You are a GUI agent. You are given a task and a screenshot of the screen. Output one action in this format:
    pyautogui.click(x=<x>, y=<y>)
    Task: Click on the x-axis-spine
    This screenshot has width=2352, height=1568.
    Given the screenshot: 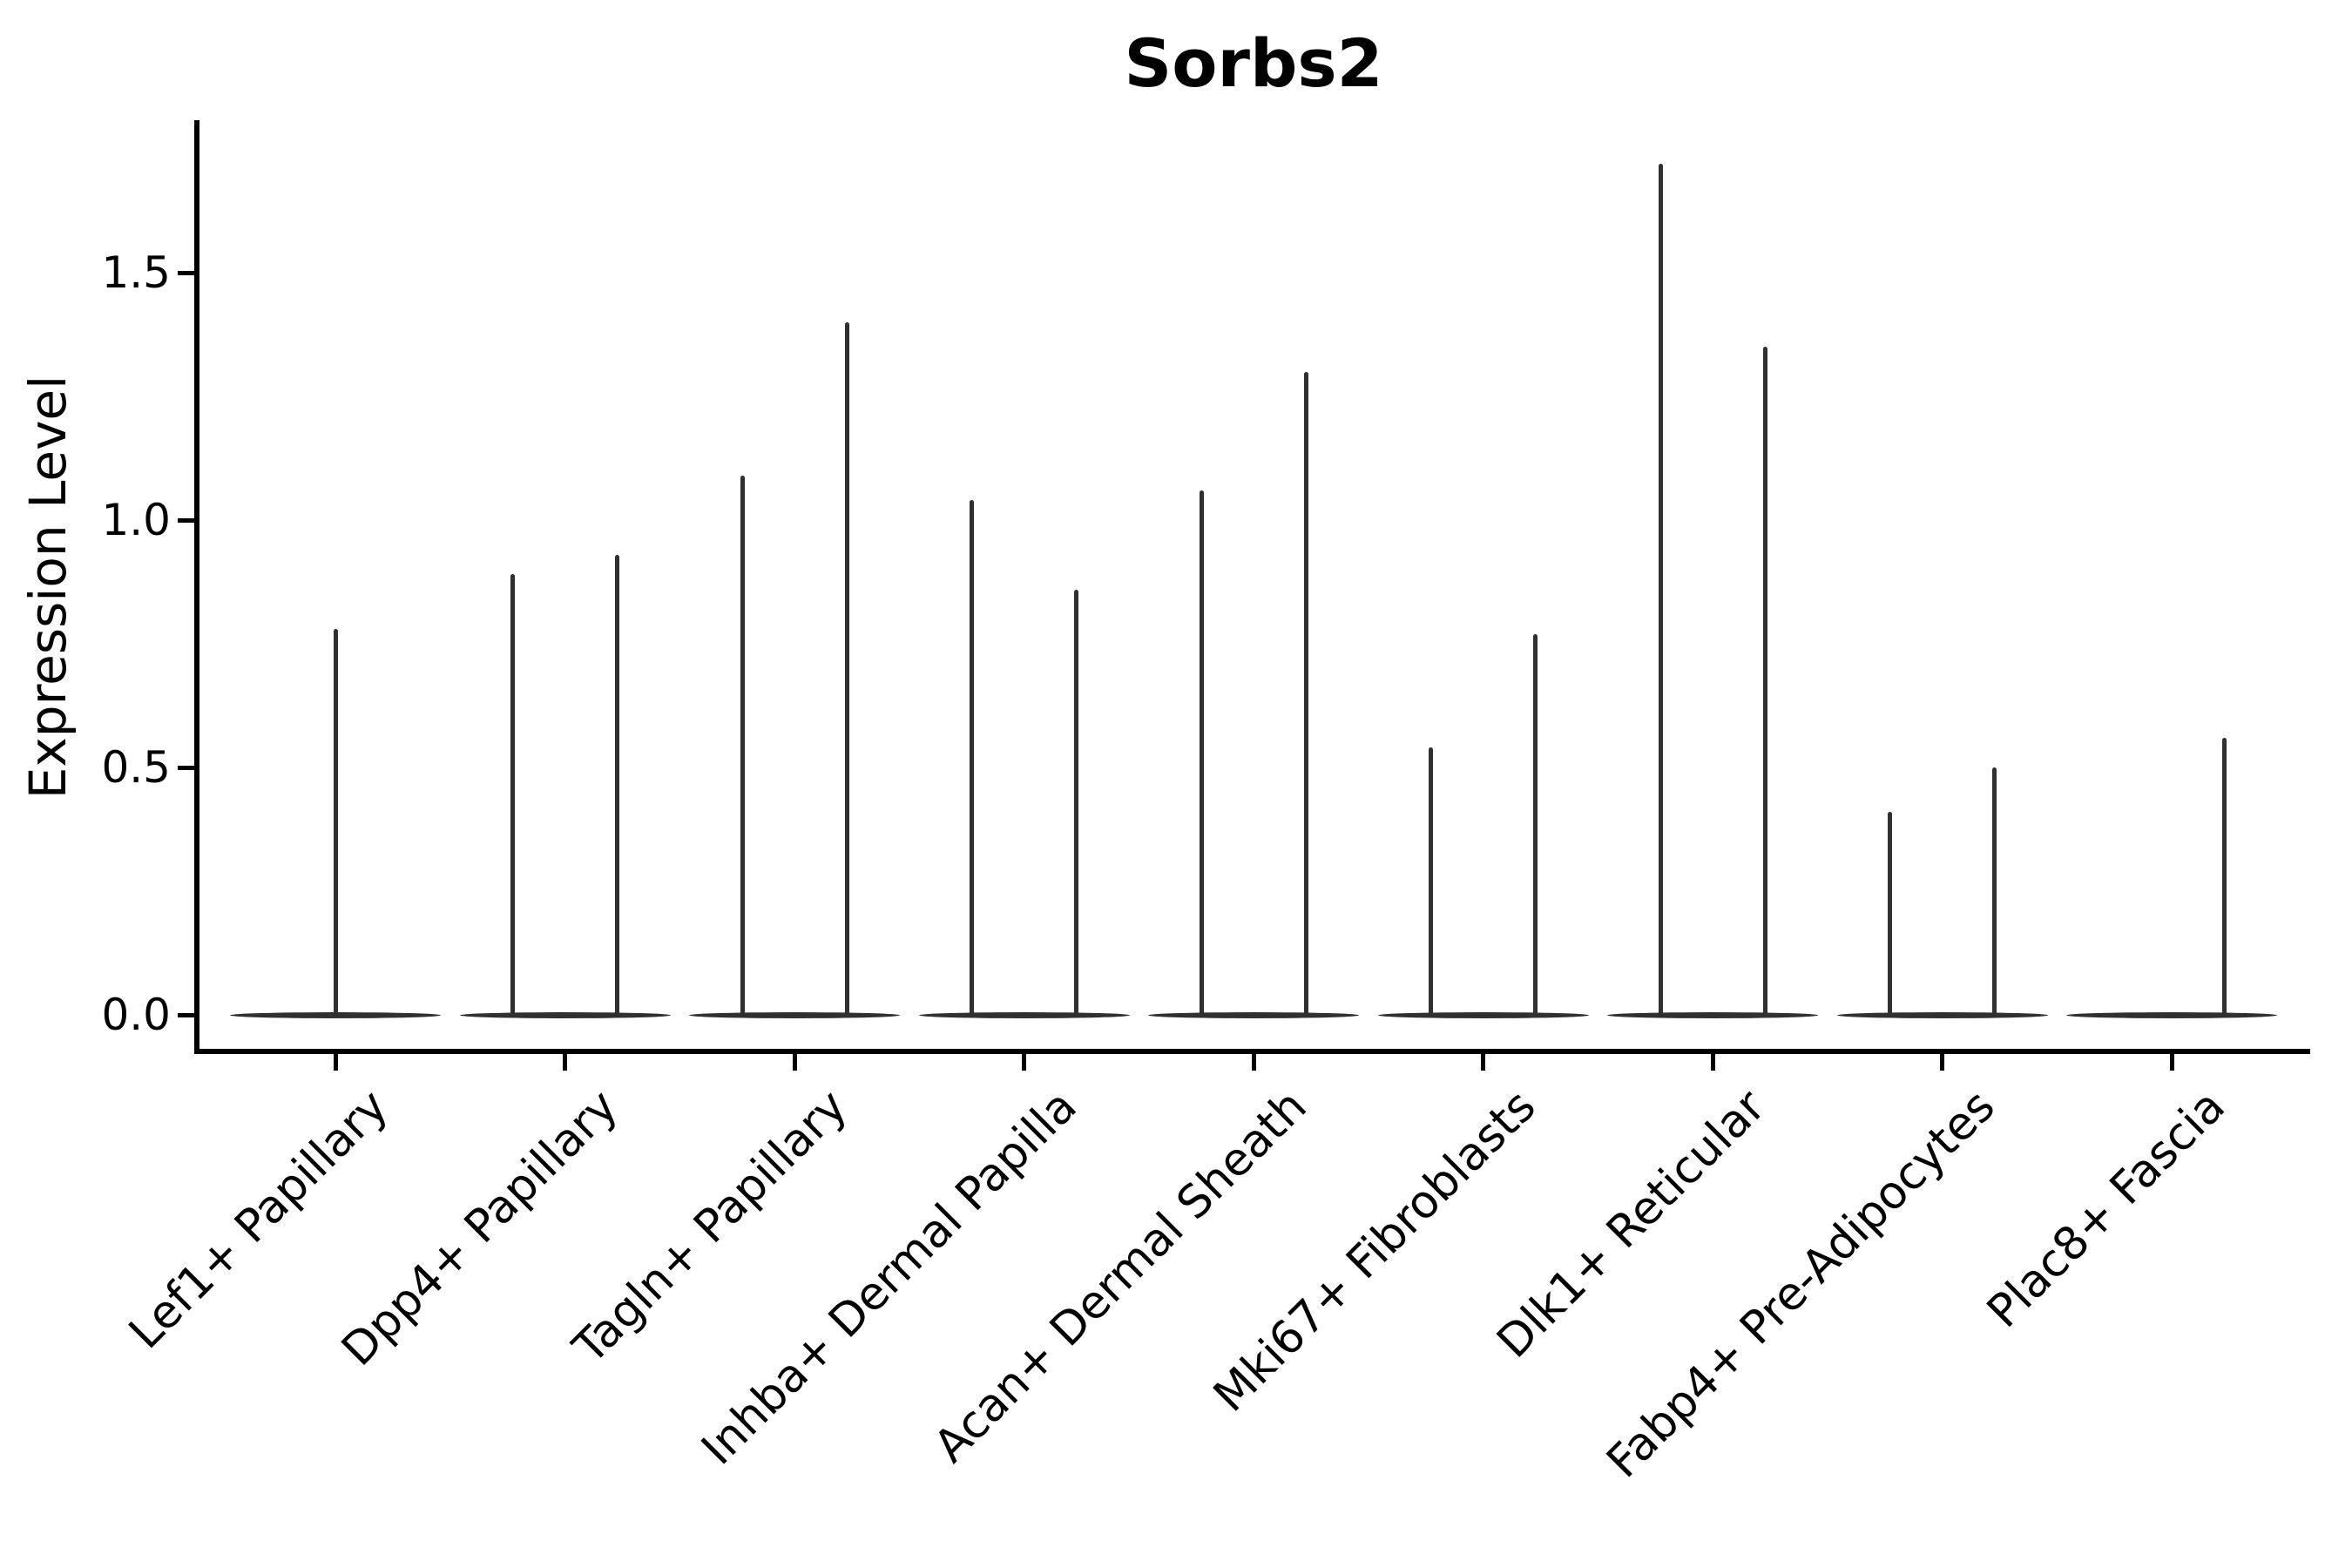 What is the action you would take?
    pyautogui.click(x=1252, y=1051)
    